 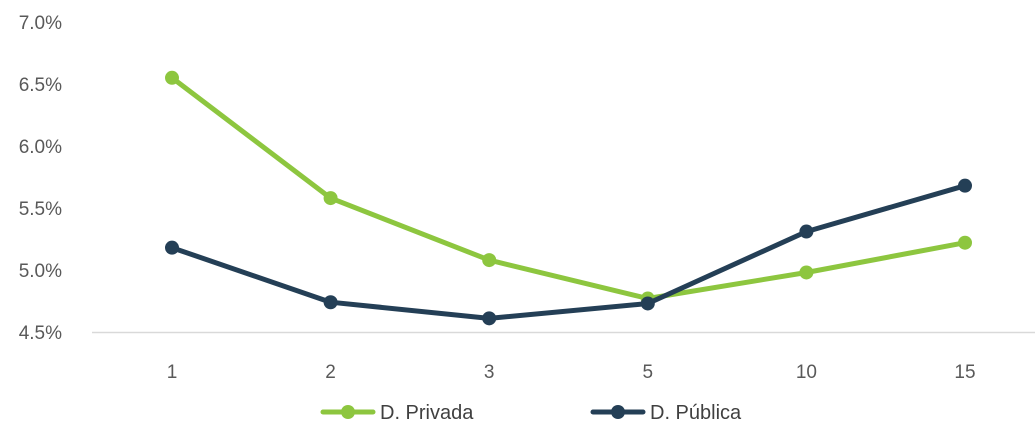 I want to click on x-tick-label: 3, so click(x=489, y=372).